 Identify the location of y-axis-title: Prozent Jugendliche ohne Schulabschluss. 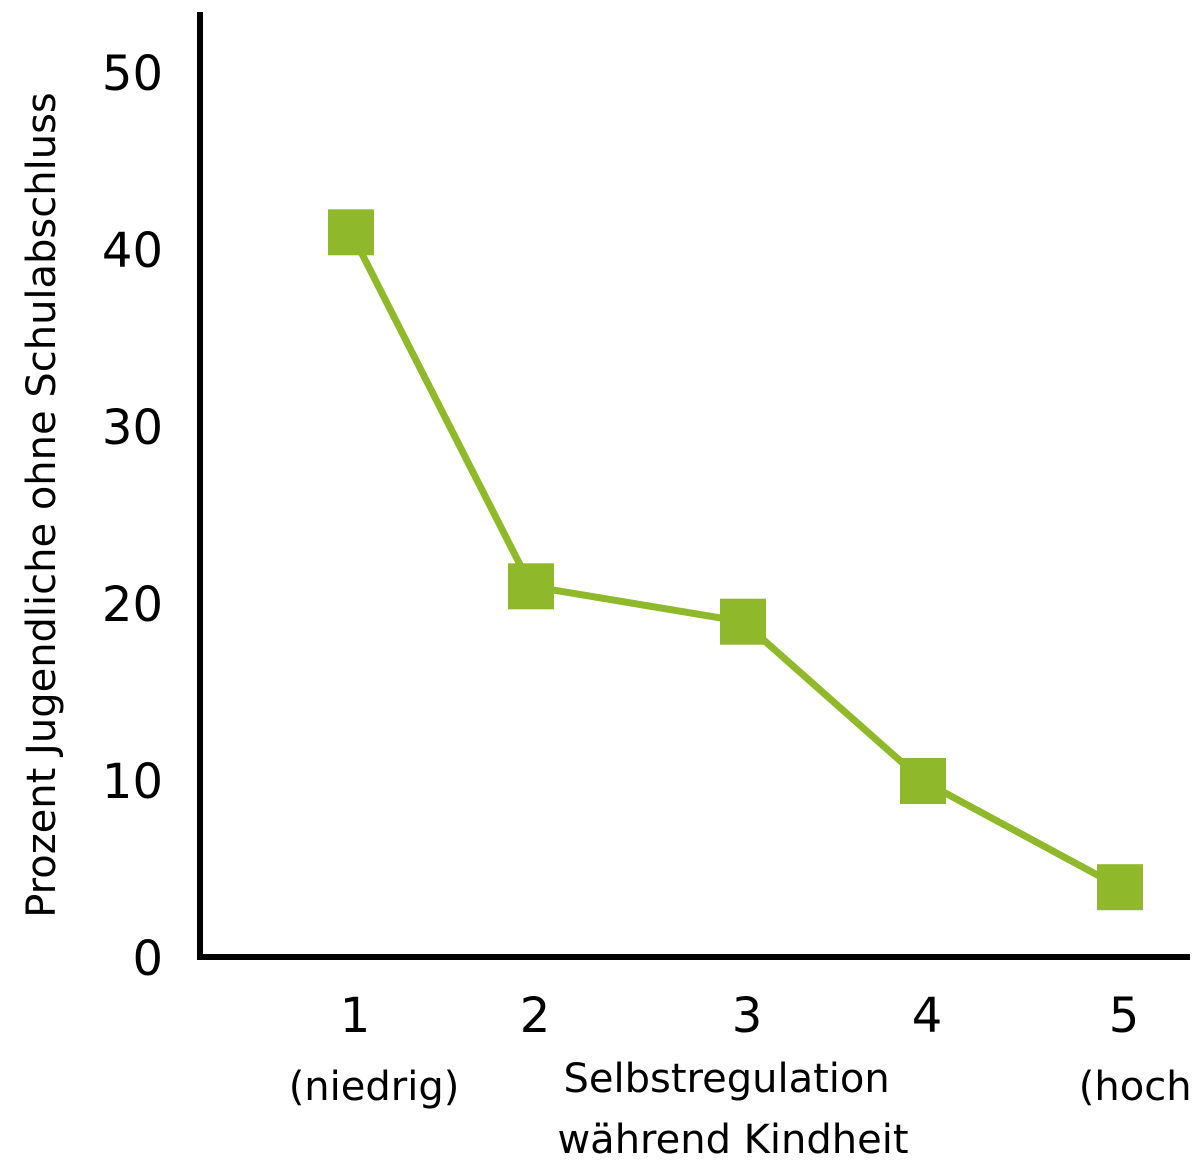
(42, 505).